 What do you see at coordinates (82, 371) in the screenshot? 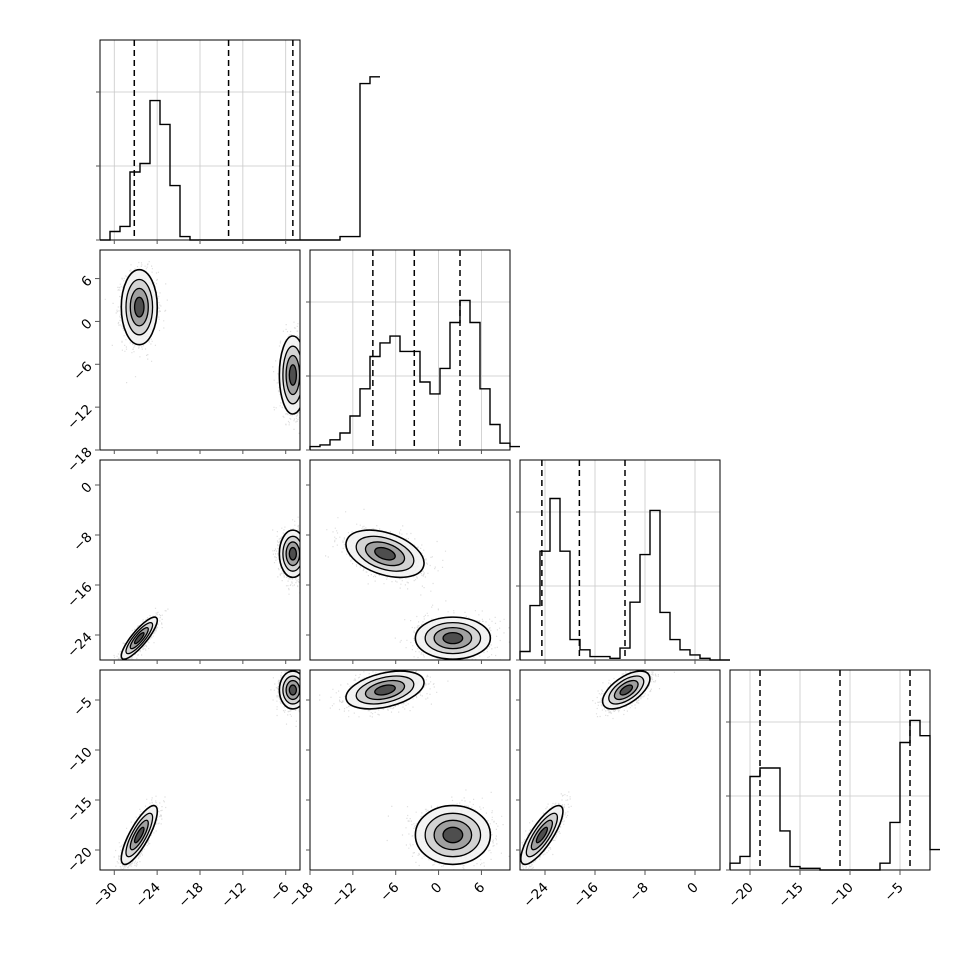
I see `ytick-label: −6` at bounding box center [82, 371].